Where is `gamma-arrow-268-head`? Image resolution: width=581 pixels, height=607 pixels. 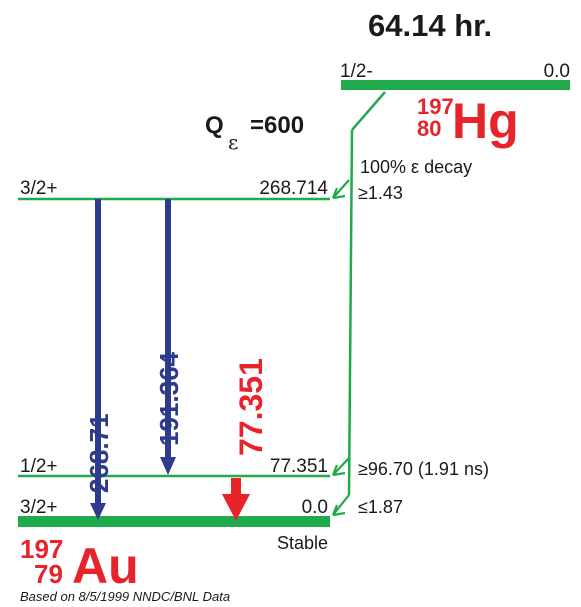
gamma-arrow-268-head is located at coordinates (98, 511).